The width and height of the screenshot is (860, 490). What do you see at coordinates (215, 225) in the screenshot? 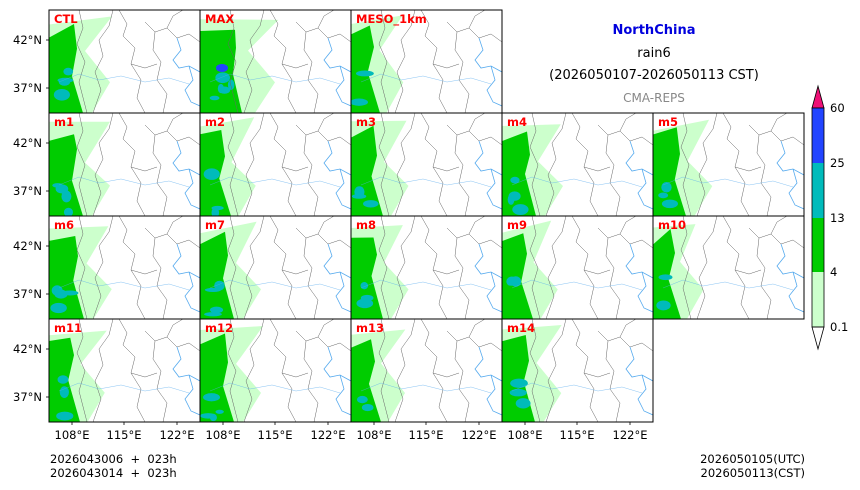
I see `panel-label: m7` at bounding box center [215, 225].